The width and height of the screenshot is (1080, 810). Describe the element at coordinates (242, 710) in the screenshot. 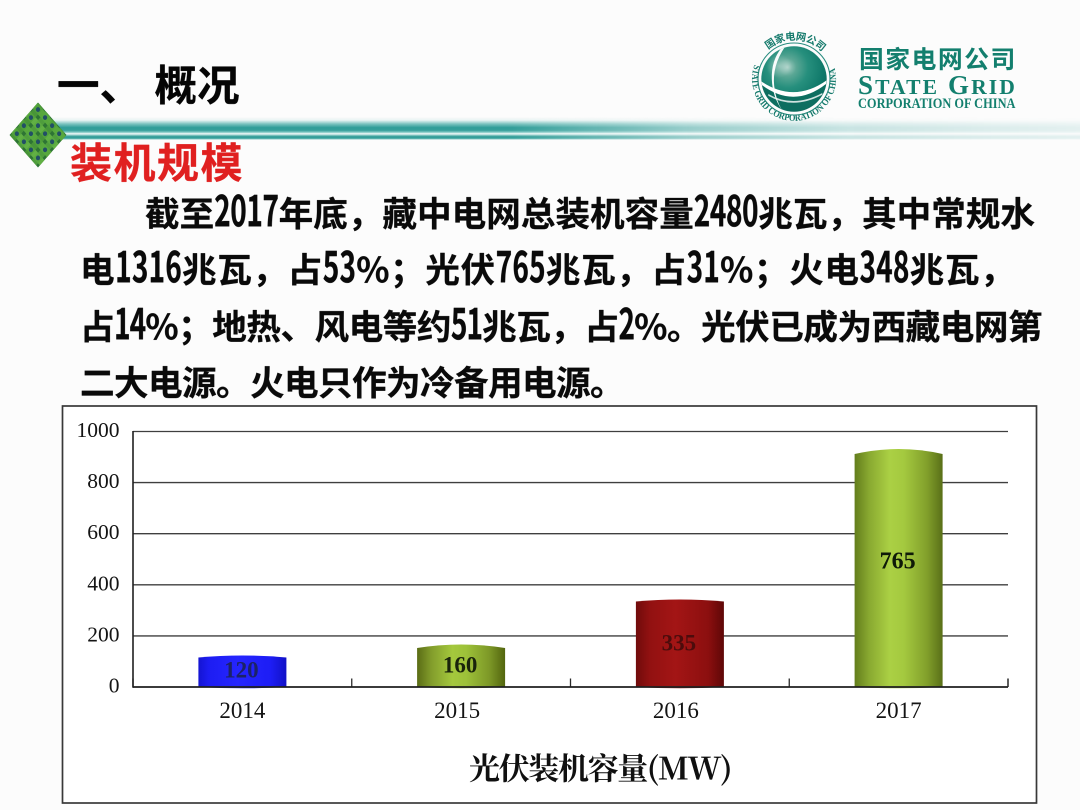

I see `svg-text: 2014` at that location.